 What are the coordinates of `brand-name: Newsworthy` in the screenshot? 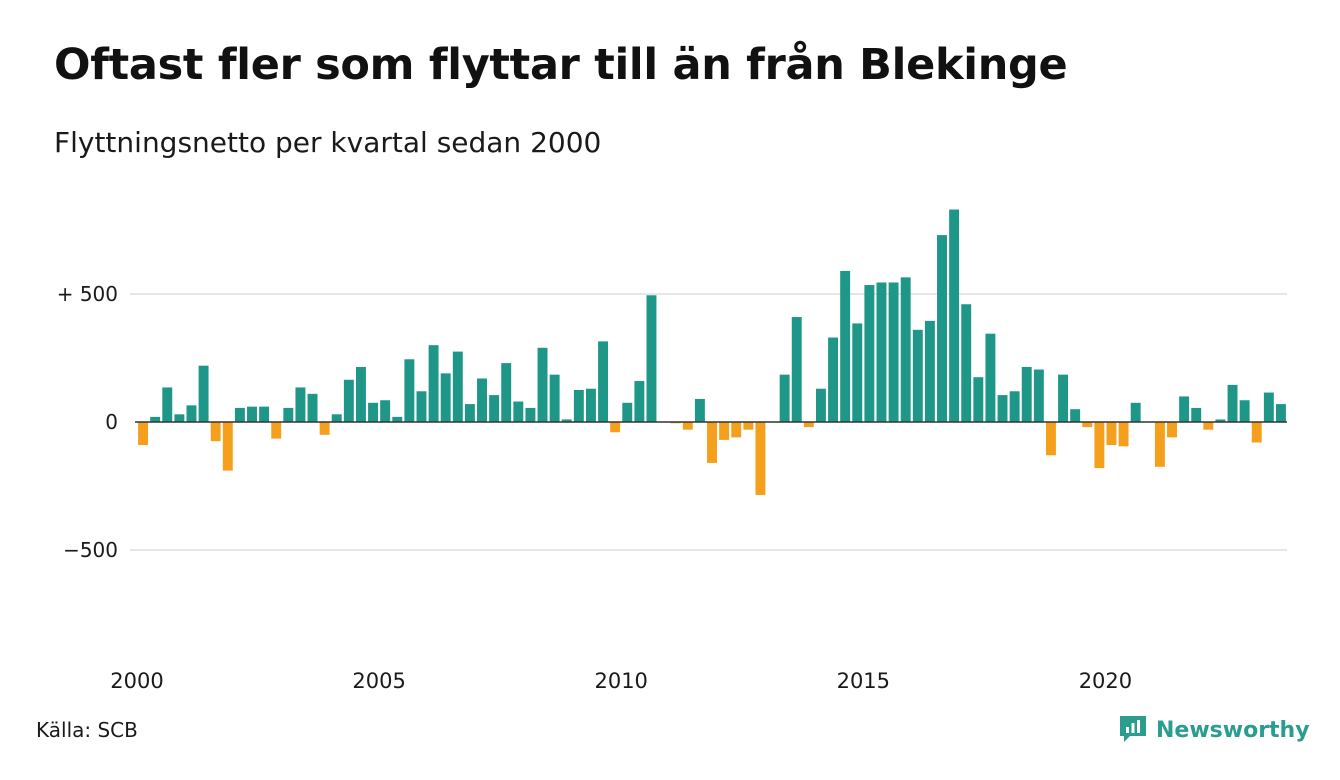 It's located at (1233, 730).